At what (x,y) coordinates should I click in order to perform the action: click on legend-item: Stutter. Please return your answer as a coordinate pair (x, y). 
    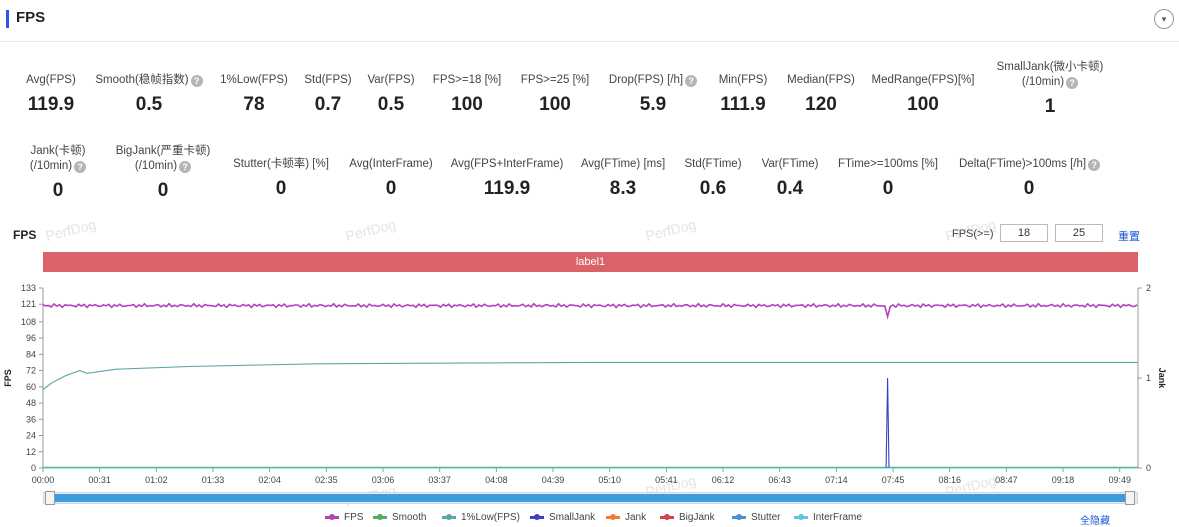
    Looking at the image, I should click on (756, 517).